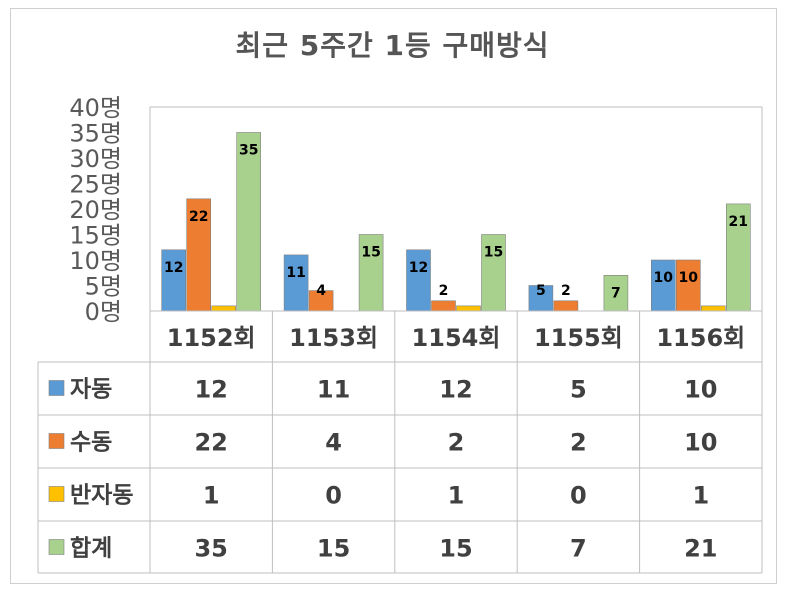 This screenshot has height=592, width=785. What do you see at coordinates (95, 236) in the screenshot?
I see `y-tick-label: 15명` at bounding box center [95, 236].